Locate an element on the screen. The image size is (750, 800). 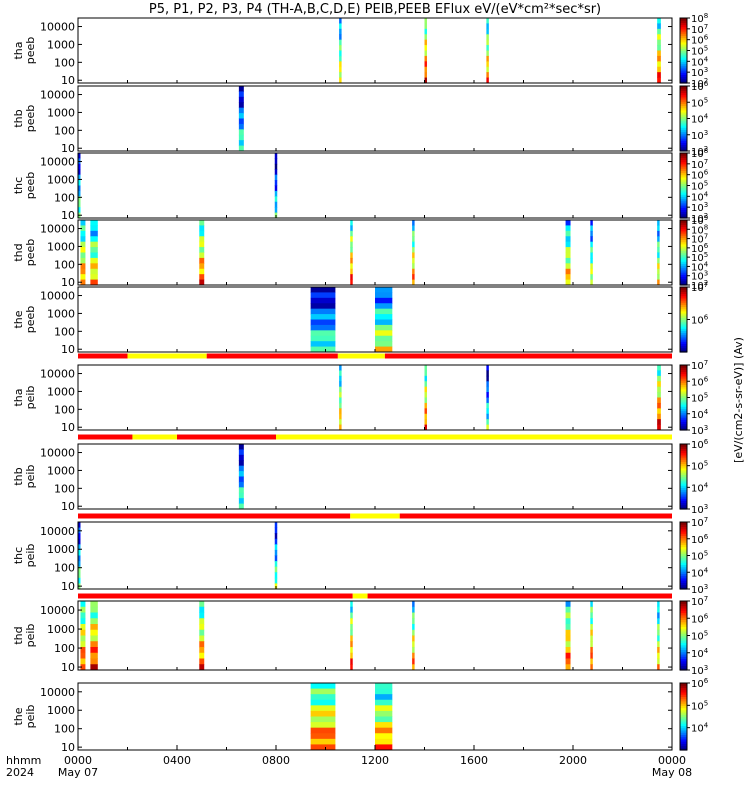
colorbar-tick-label: 104 is located at coordinates (700, 414).